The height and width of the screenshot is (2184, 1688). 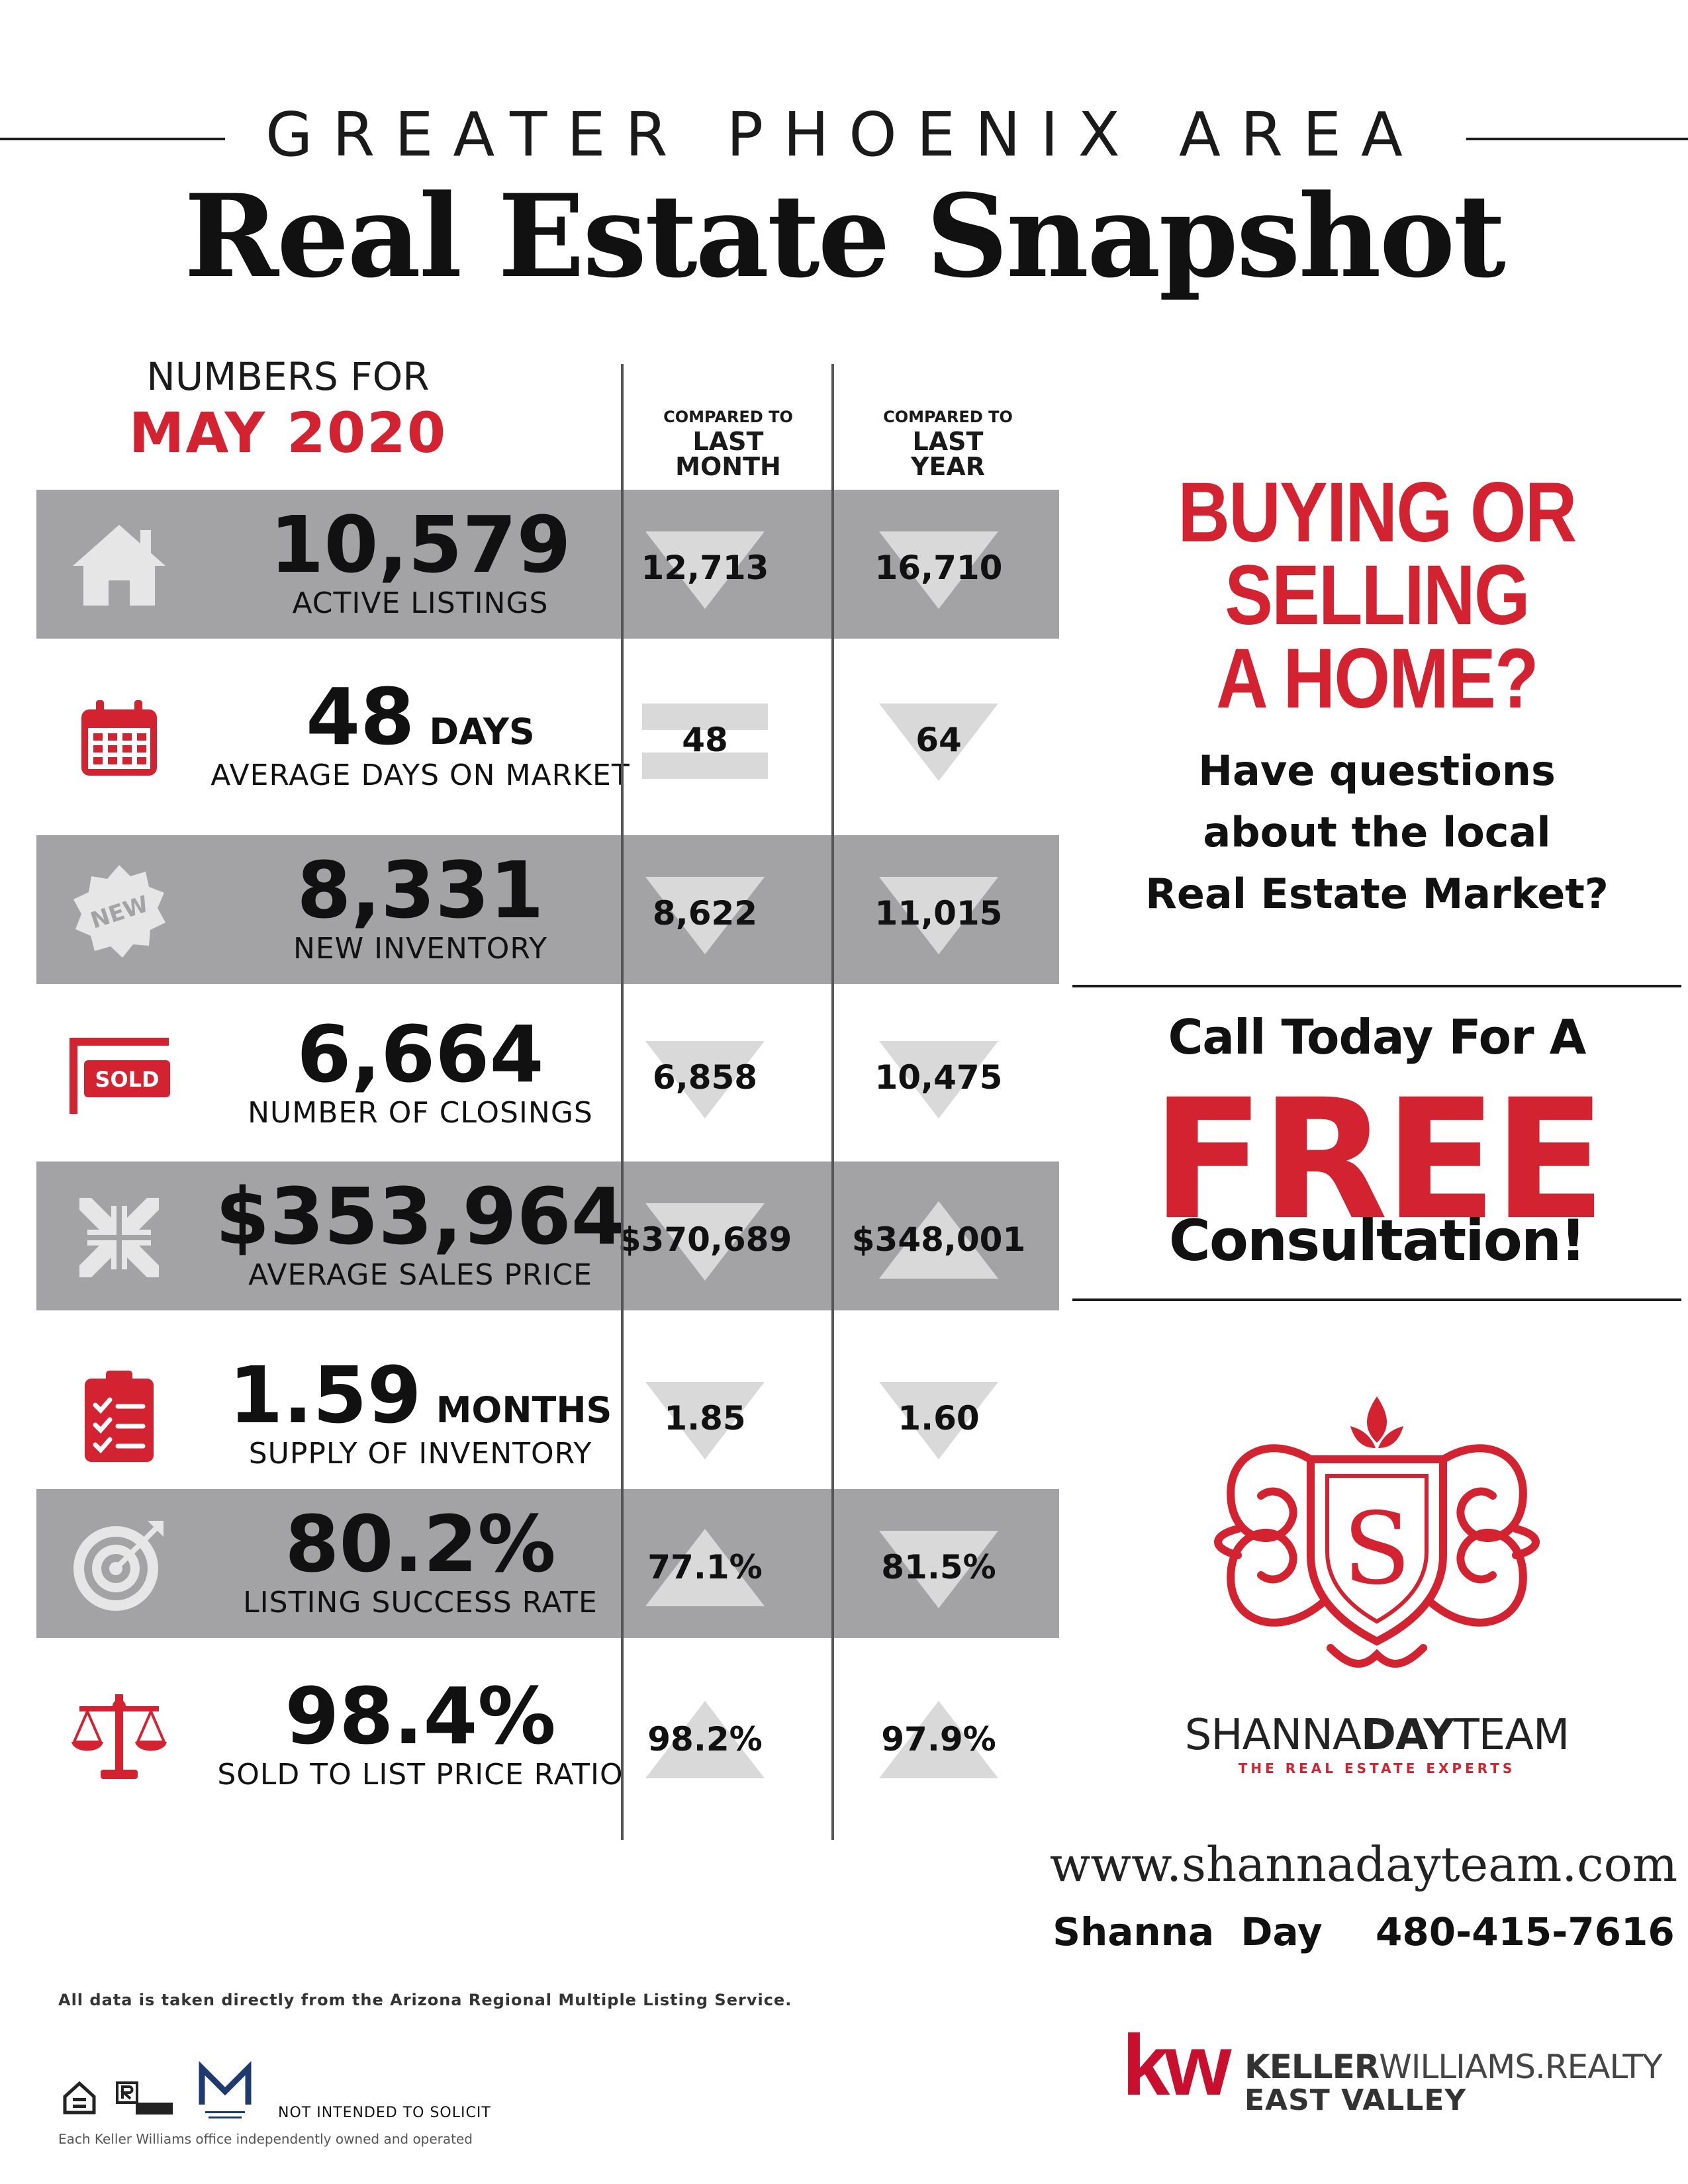 What do you see at coordinates (420, 775) in the screenshot?
I see `metric-label: AVERAGE DAYS ON MARKET` at bounding box center [420, 775].